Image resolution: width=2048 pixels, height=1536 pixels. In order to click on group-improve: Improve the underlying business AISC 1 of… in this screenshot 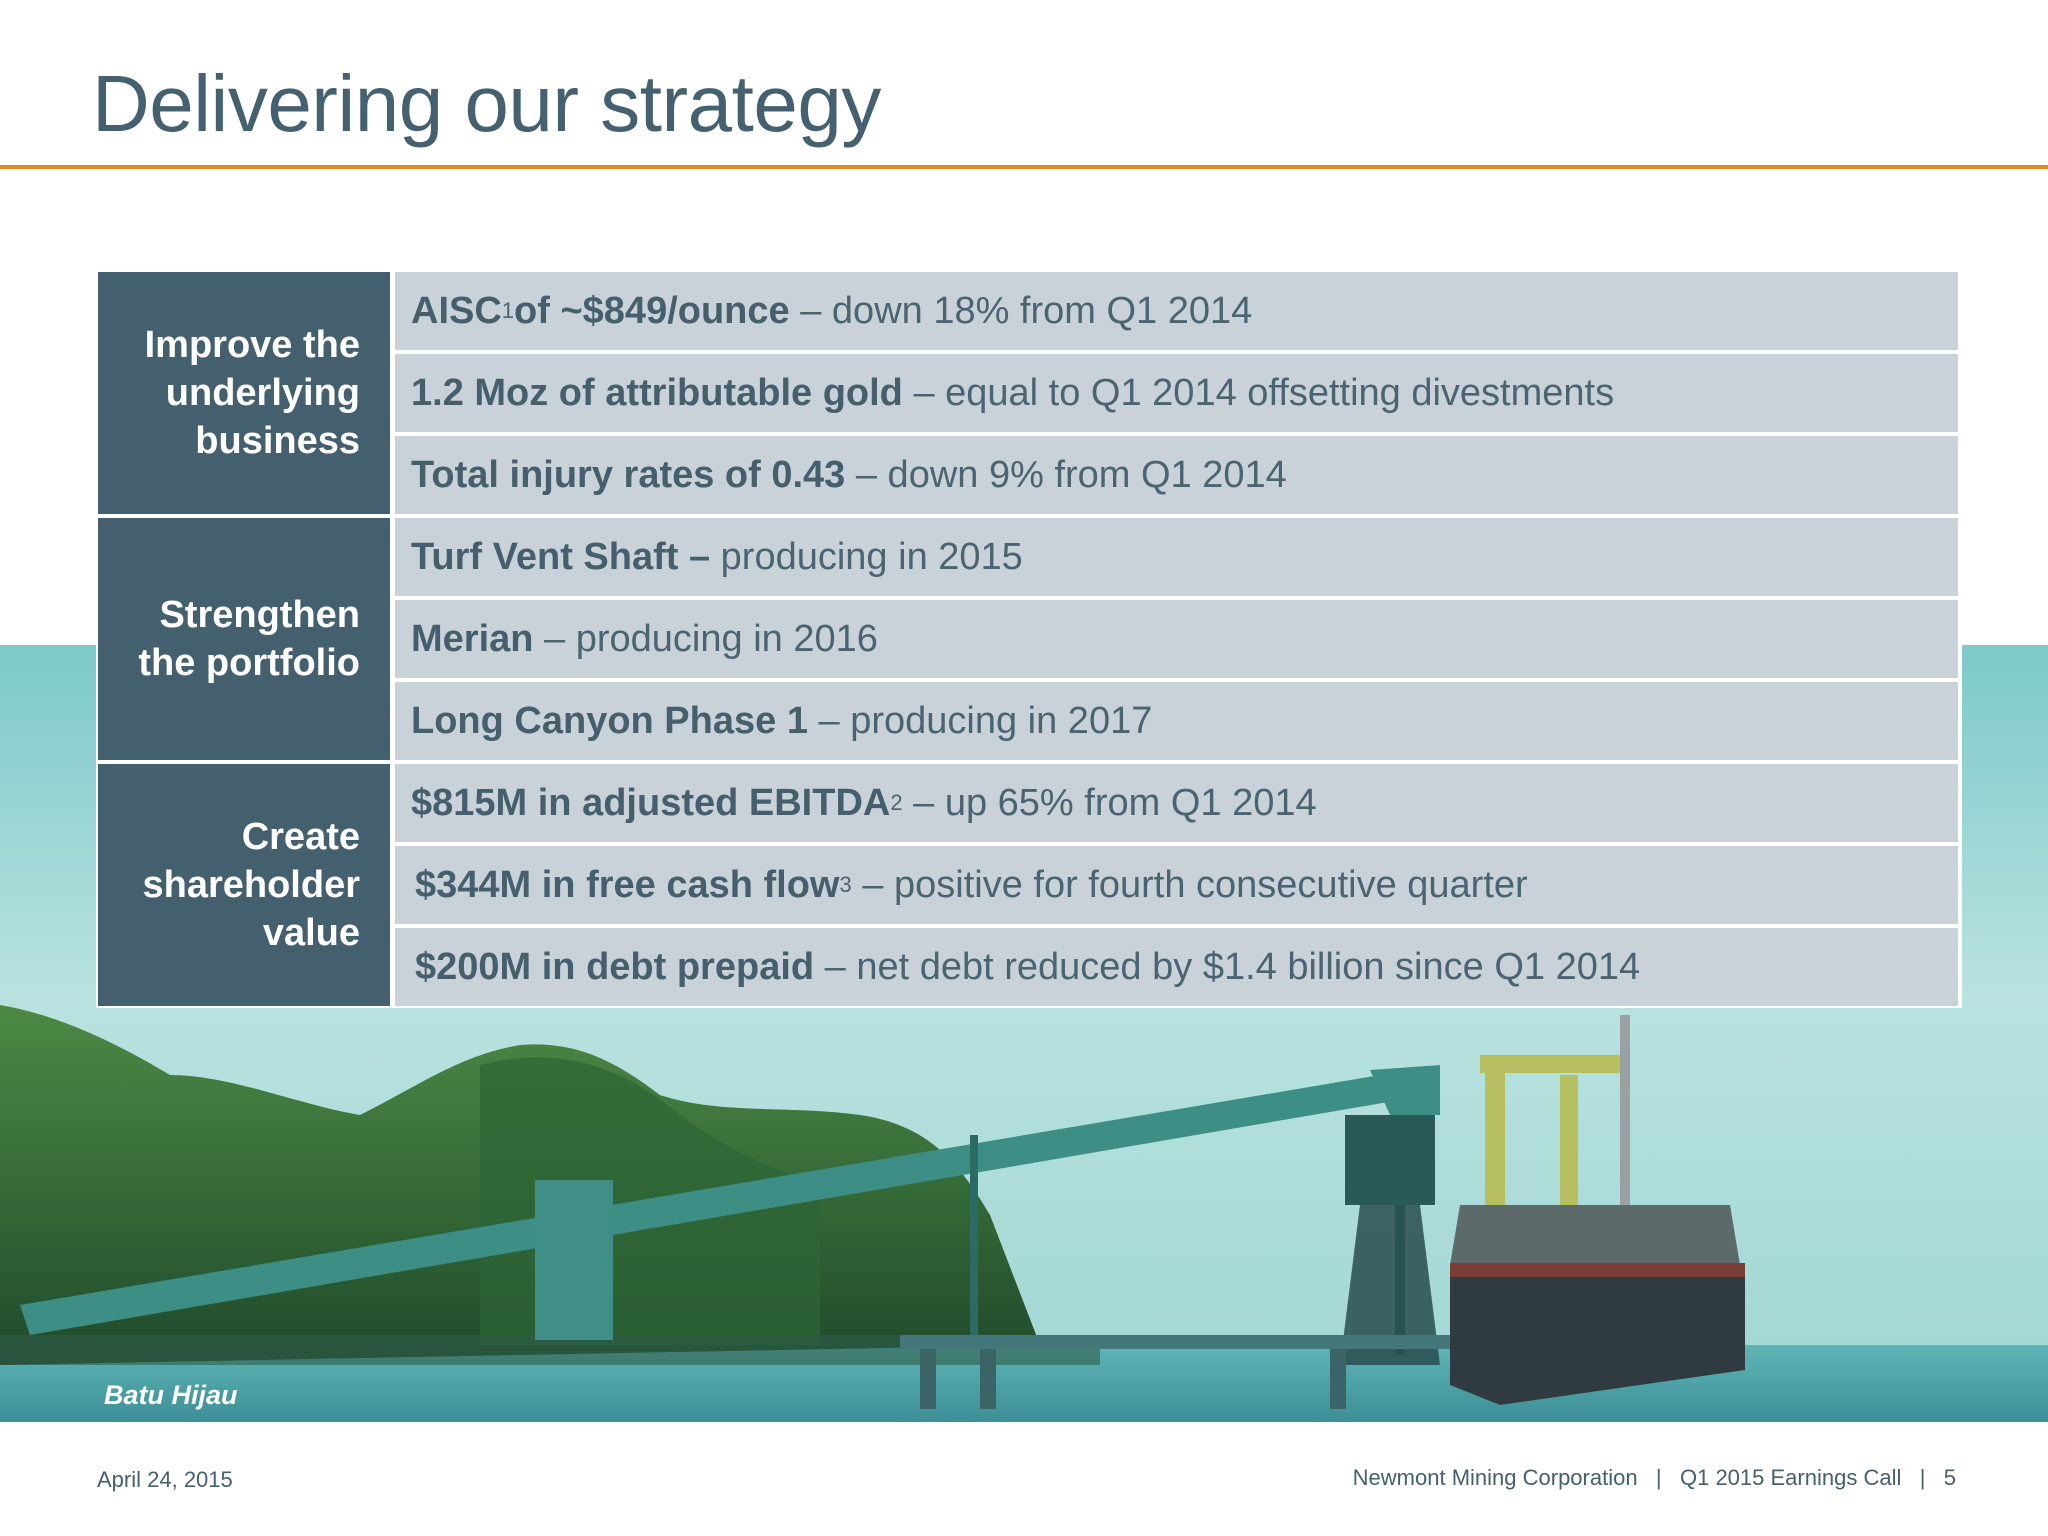, I will do `click(1029, 393)`.